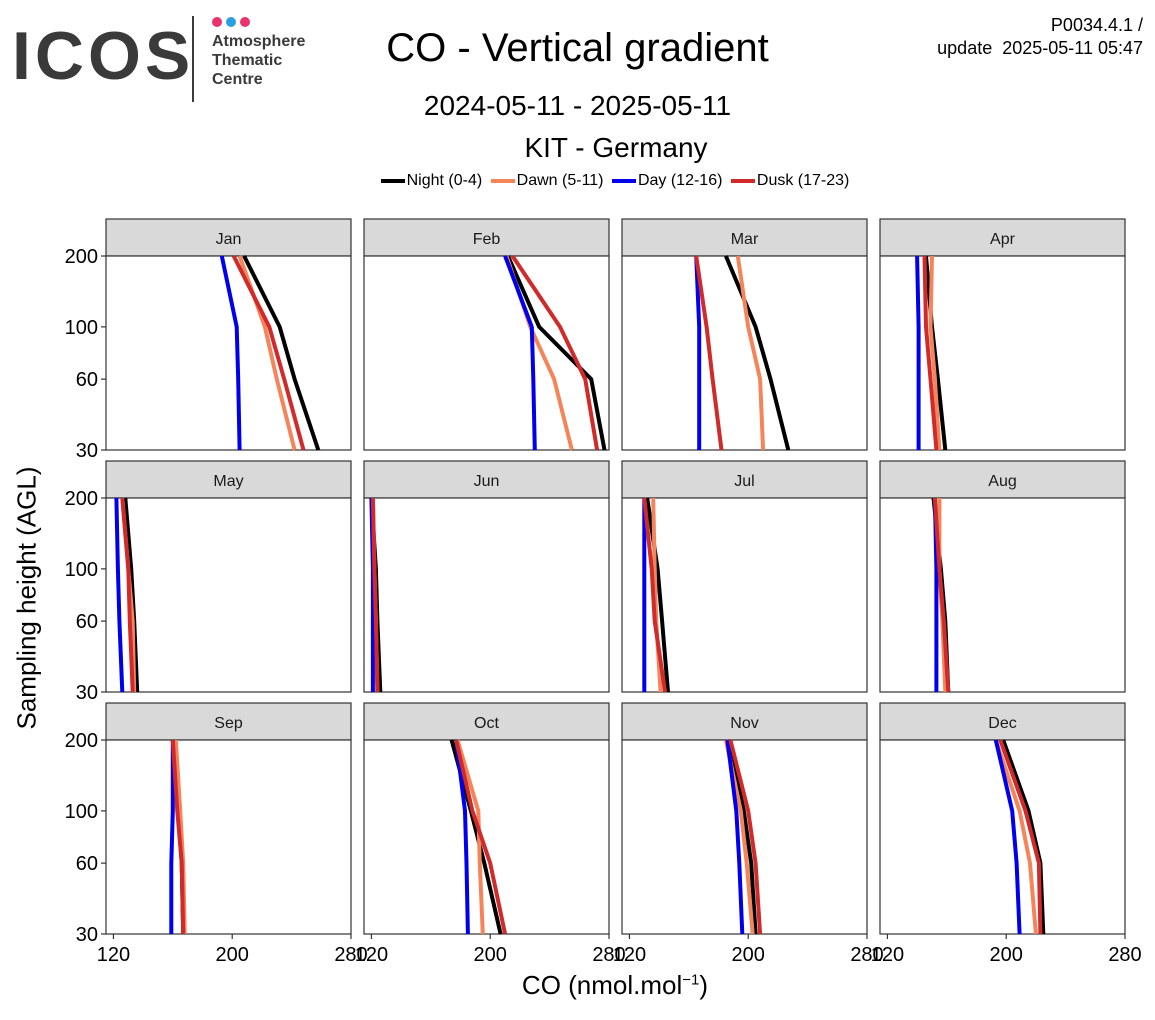 Image resolution: width=1155 pixels, height=1020 pixels. I want to click on facet-panel-feb: Feb, so click(486, 334).